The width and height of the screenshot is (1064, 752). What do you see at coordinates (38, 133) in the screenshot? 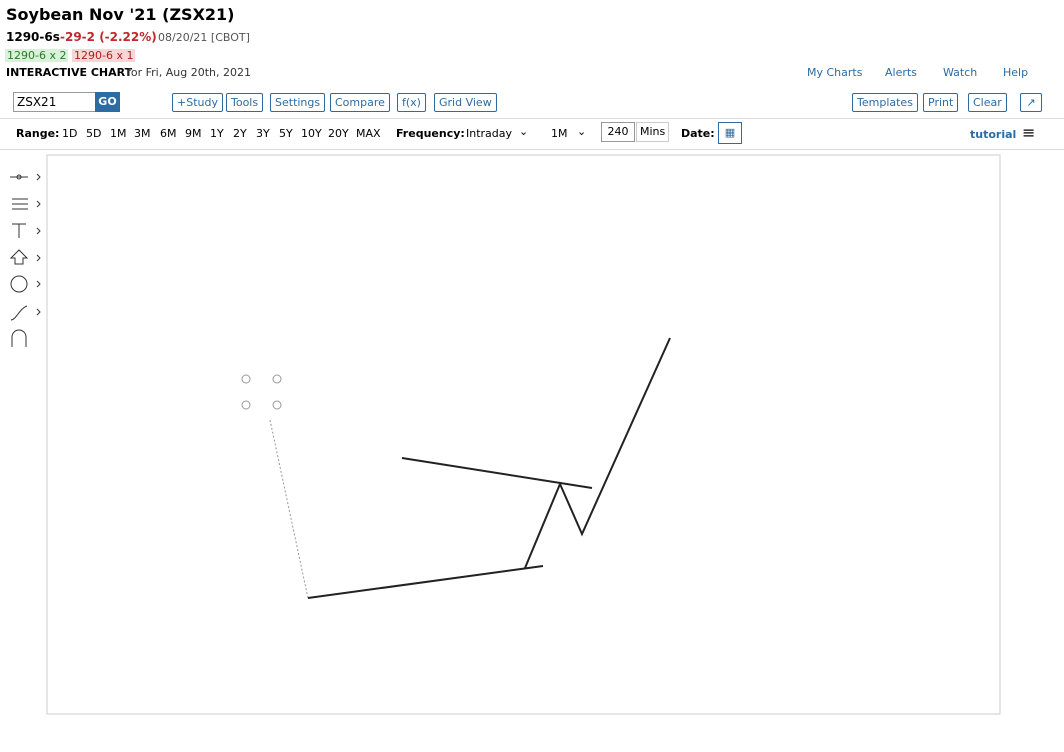
I see `range-label: Range:` at bounding box center [38, 133].